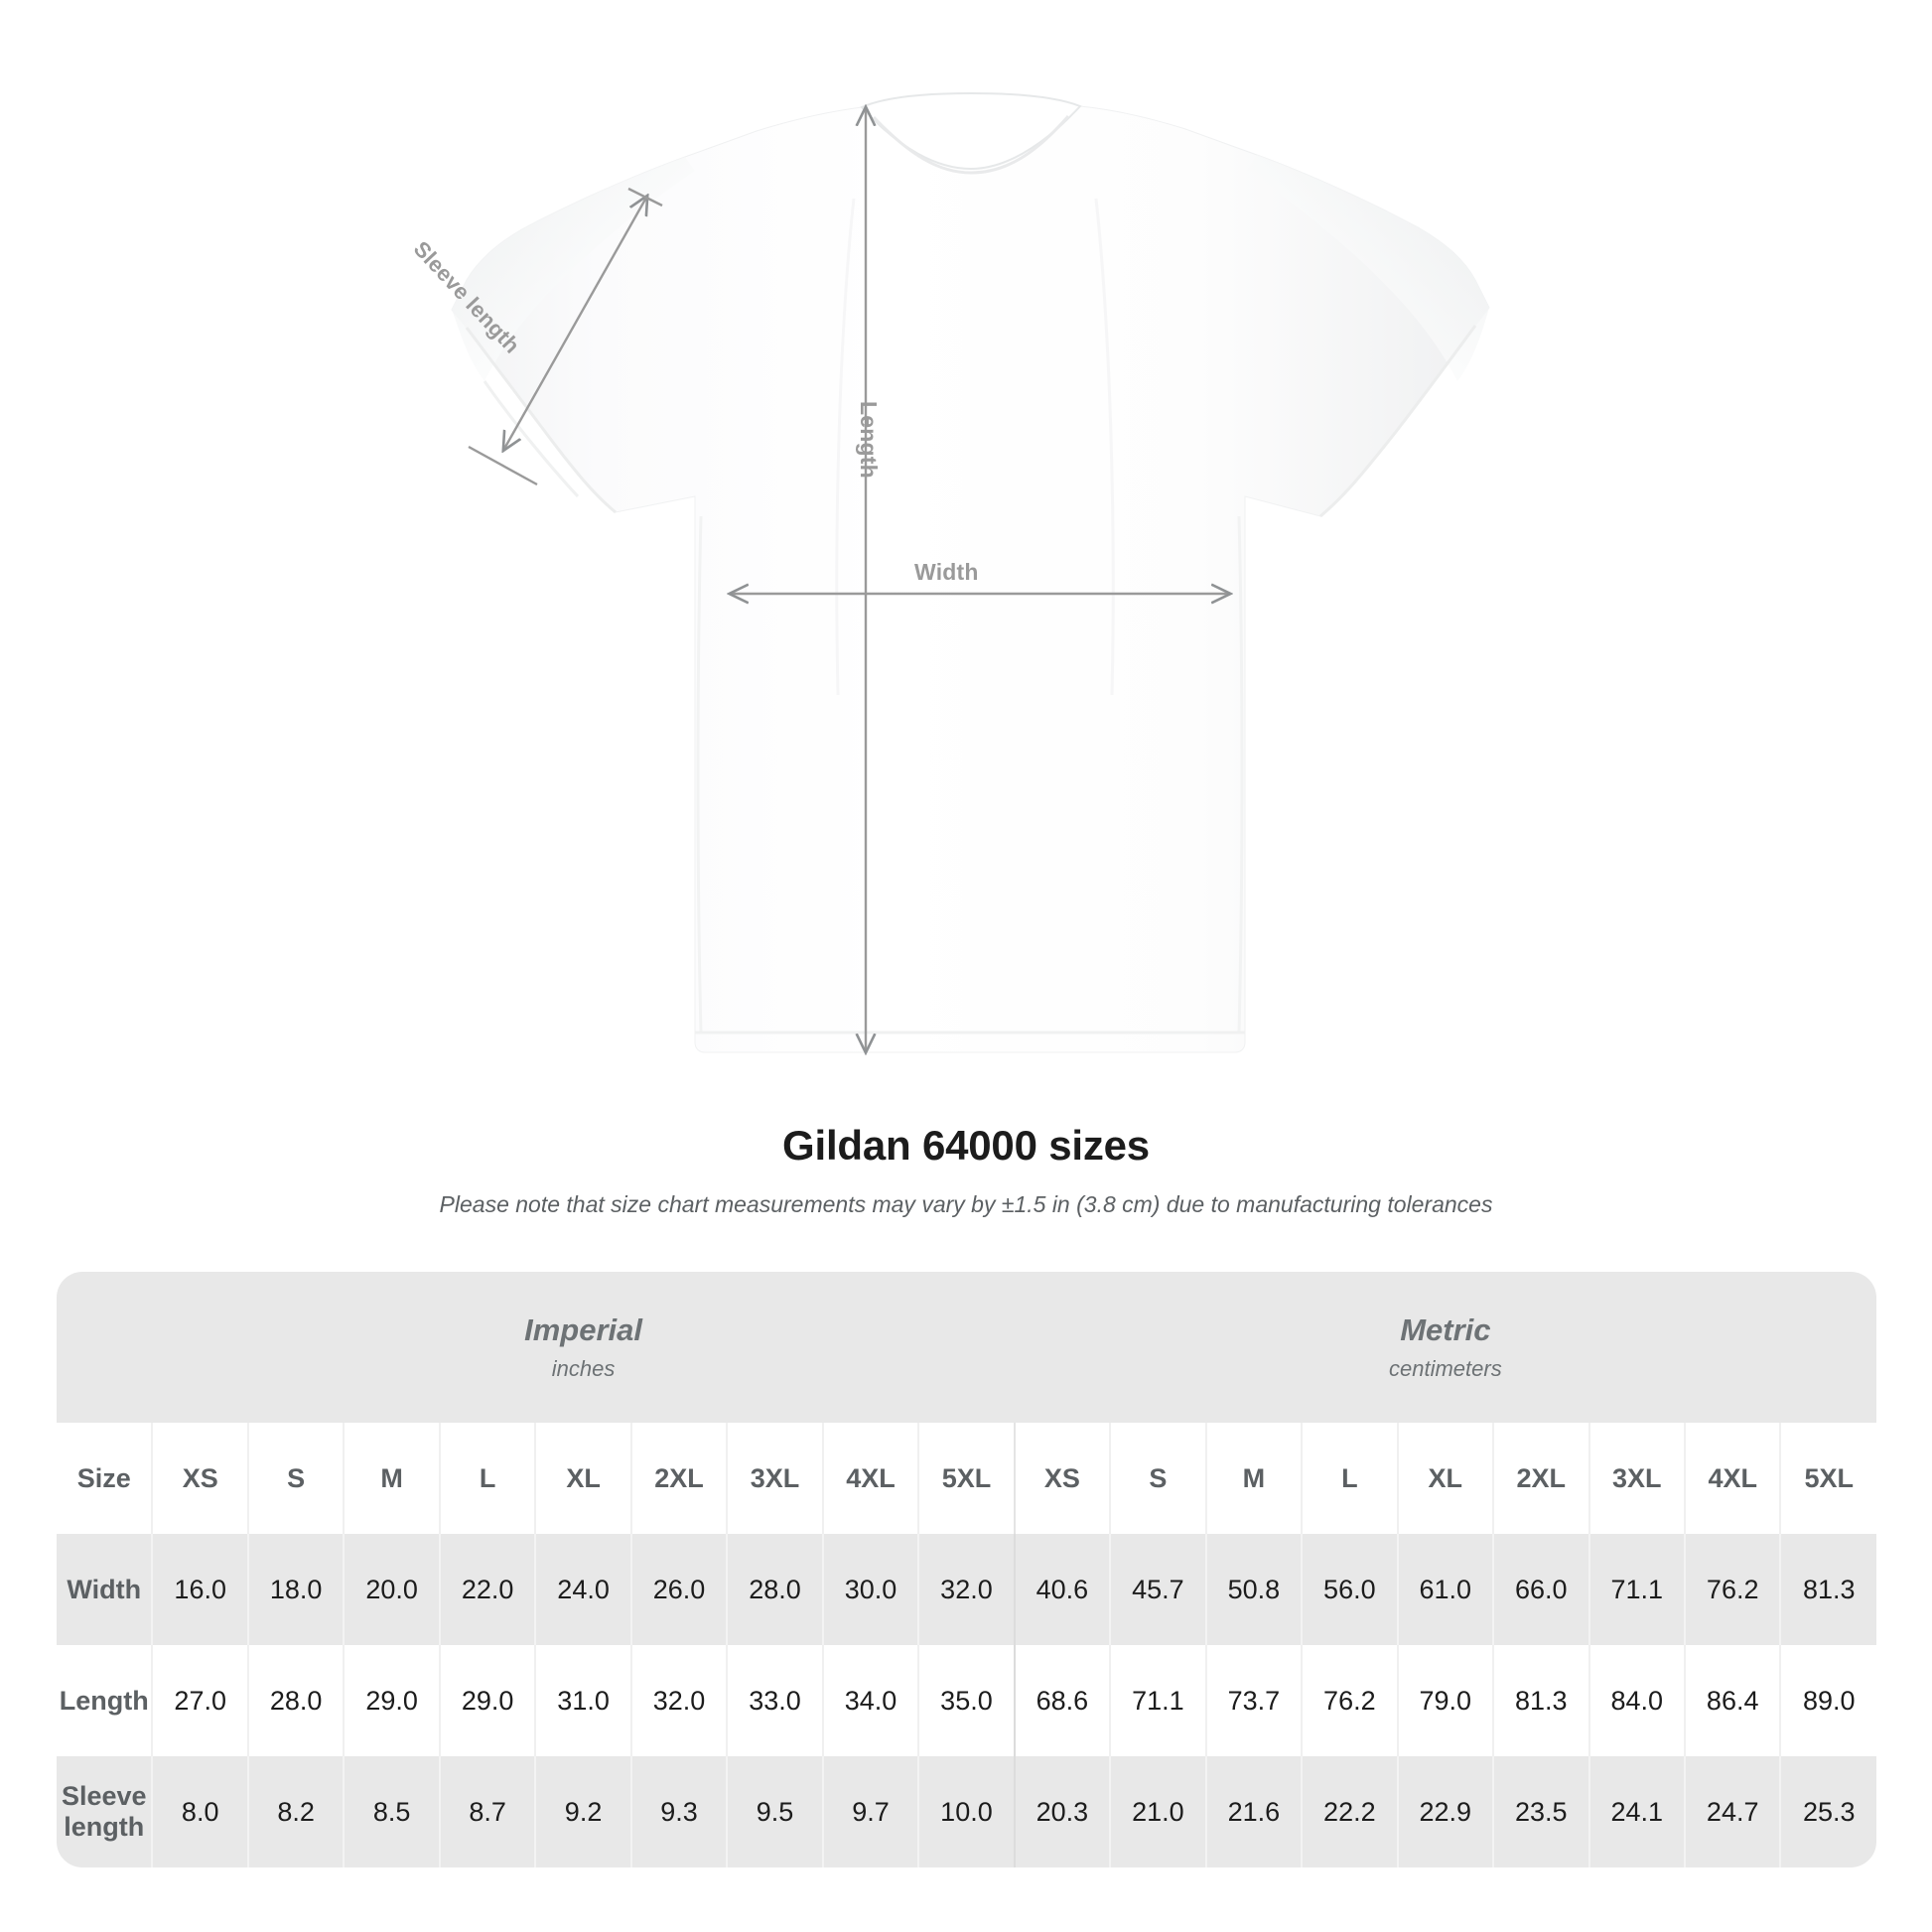 Image resolution: width=1932 pixels, height=1932 pixels. I want to click on cell-width-metric-s: 45.7, so click(1157, 1589).